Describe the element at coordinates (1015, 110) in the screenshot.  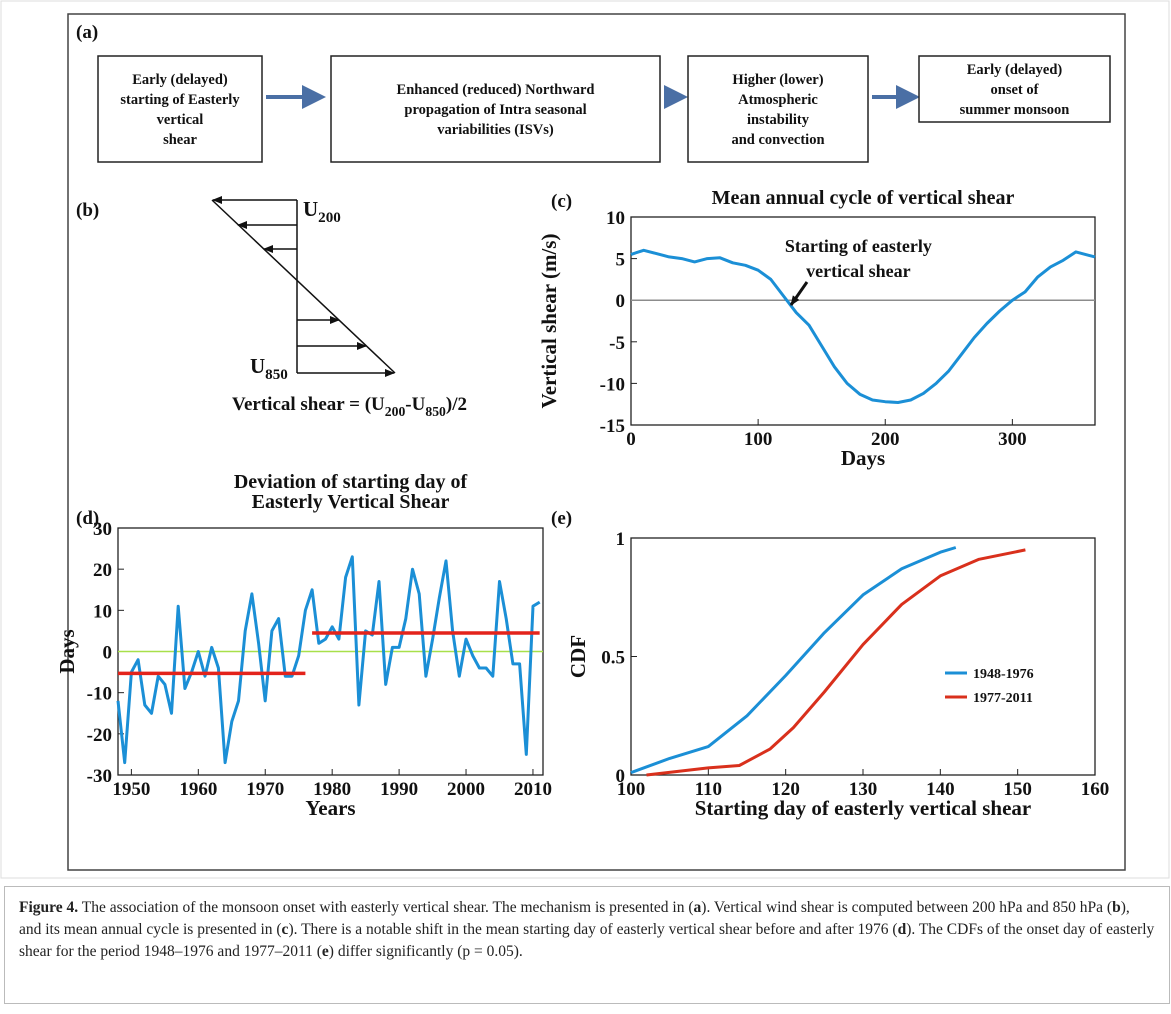
I see `flow-text: summer monsoon` at that location.